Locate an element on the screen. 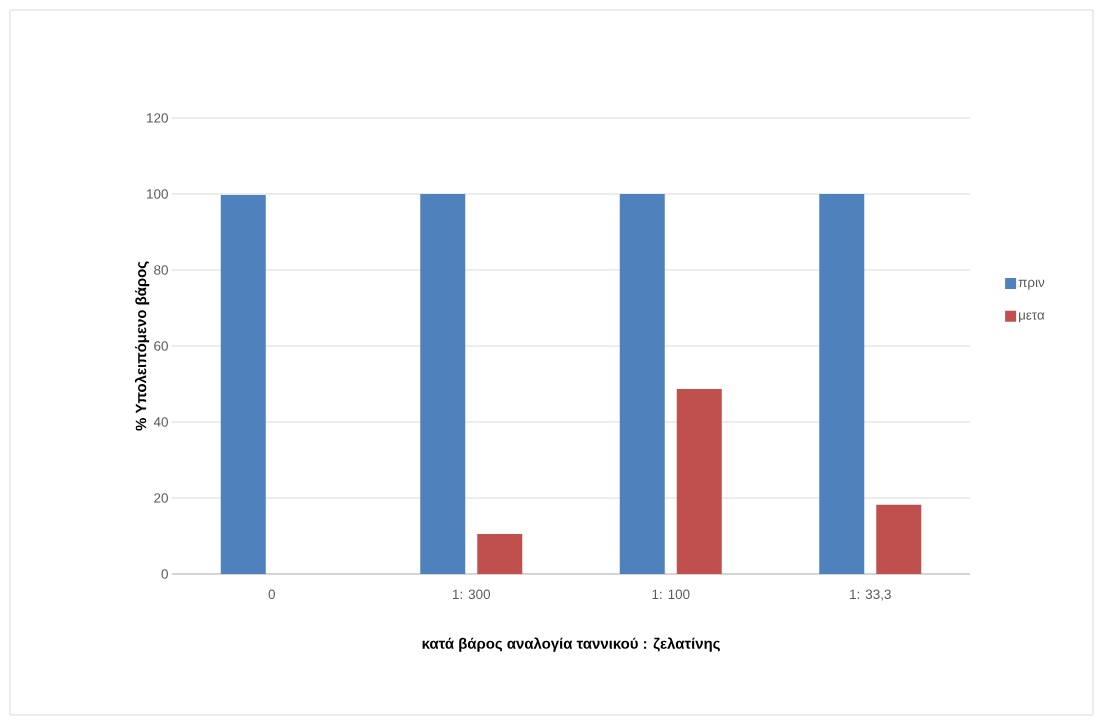  x-tick-label: 0 is located at coordinates (271, 594).